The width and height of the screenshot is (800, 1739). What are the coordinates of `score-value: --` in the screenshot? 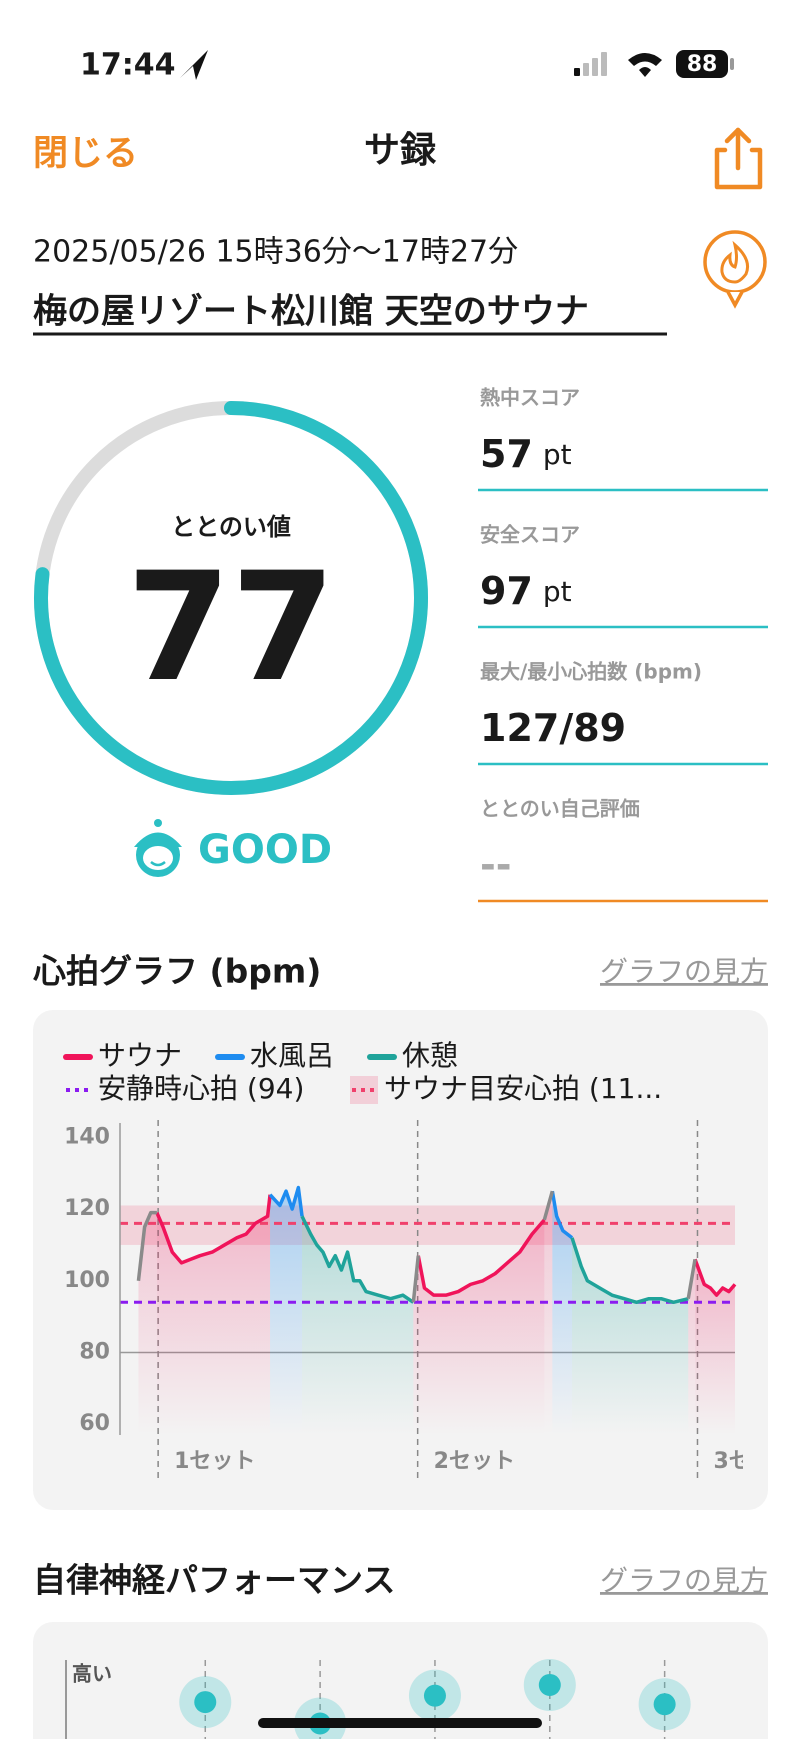 It's located at (496, 865).